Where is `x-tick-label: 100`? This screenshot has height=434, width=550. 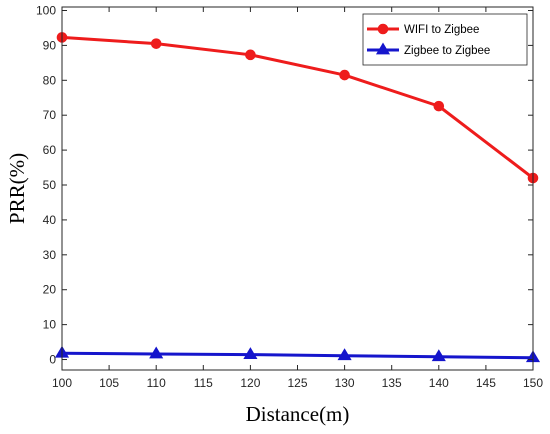 x-tick-label: 100 is located at coordinates (62, 383).